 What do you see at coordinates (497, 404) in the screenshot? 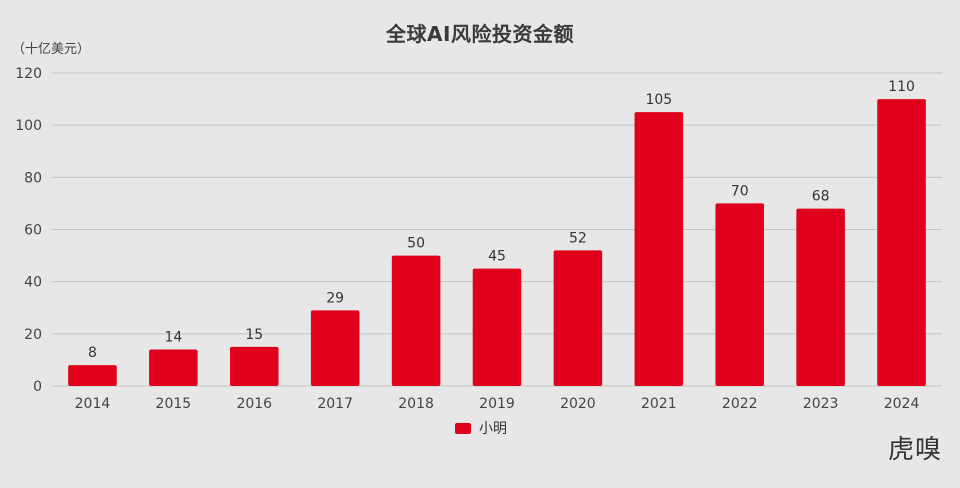
I see `x-tick-label: 2019` at bounding box center [497, 404].